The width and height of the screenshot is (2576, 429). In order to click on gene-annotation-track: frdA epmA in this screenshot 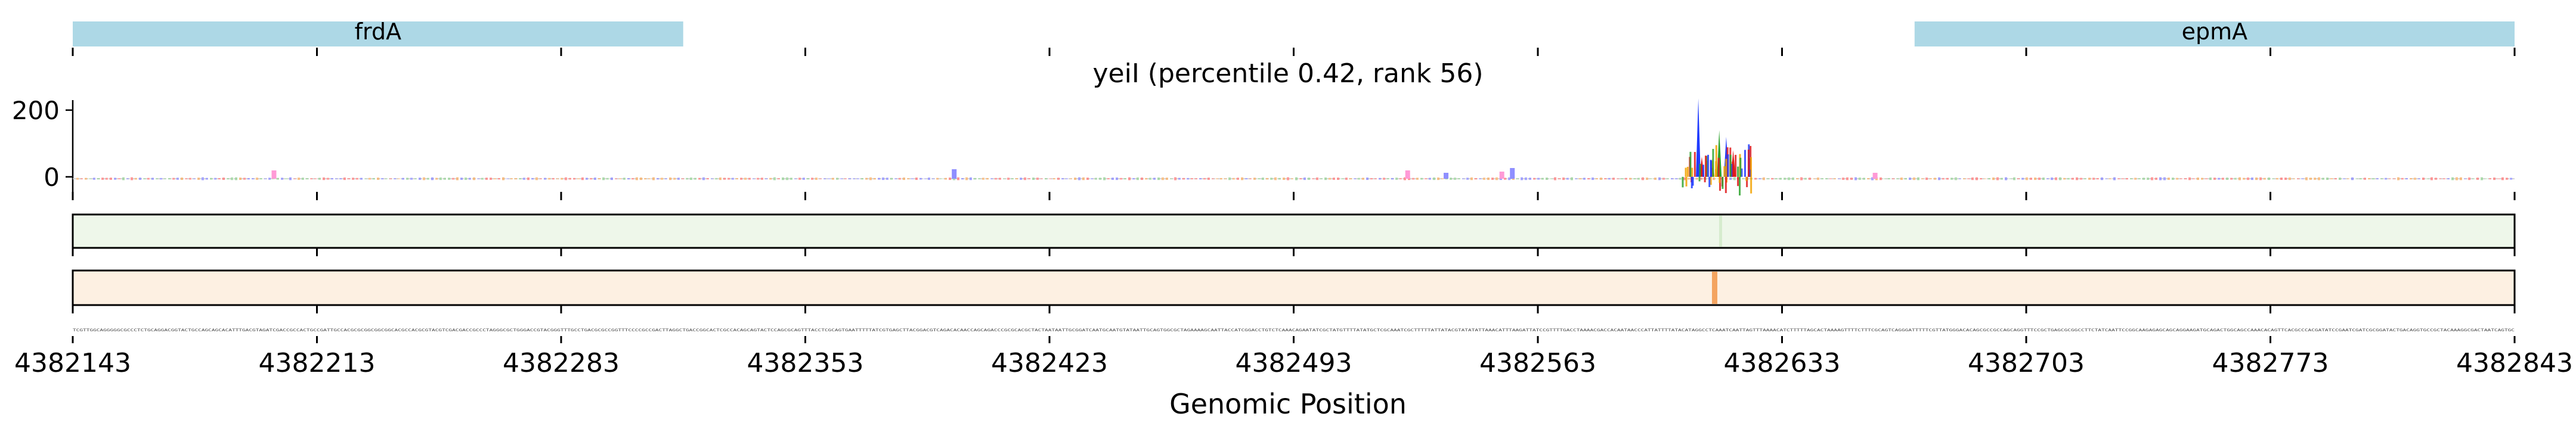, I will do `click(1294, 37)`.